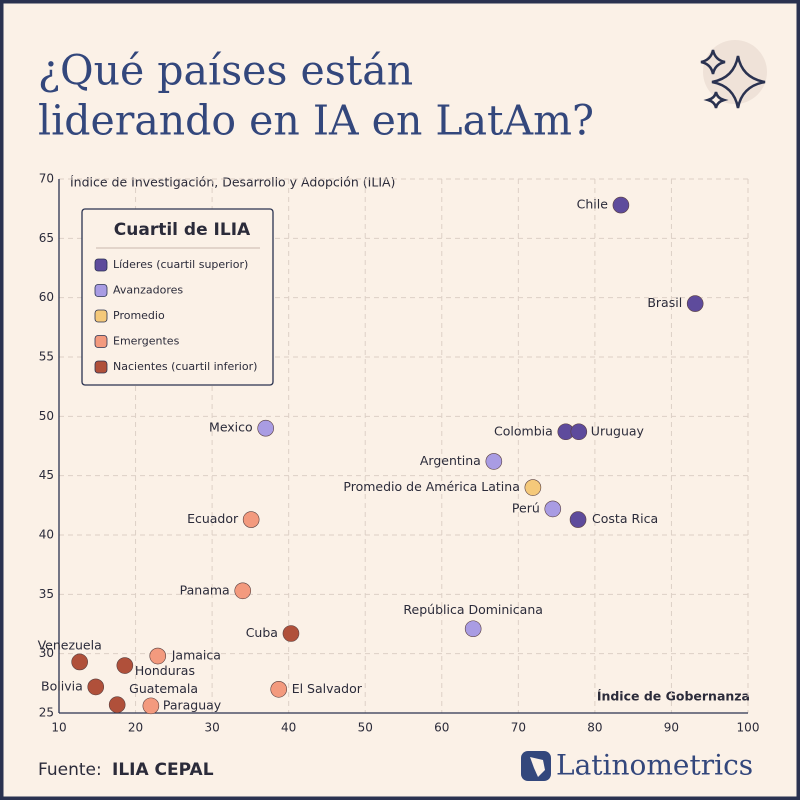 Image resolution: width=800 pixels, height=800 pixels. Describe the element at coordinates (148, 290) in the screenshot. I see `legend-label: Avanzadores` at that location.